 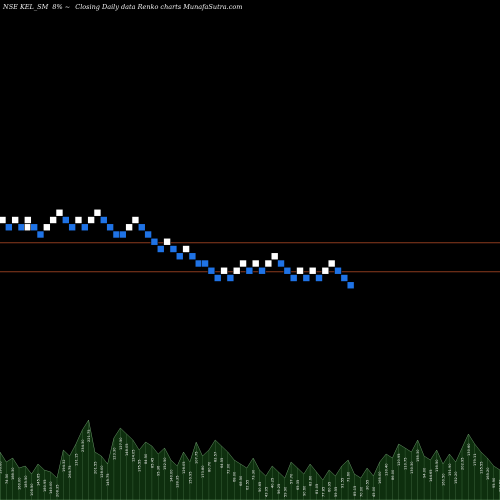 What do you see at coordinates (399, 459) in the screenshot?
I see `volume-label: 120.95` at bounding box center [399, 459].